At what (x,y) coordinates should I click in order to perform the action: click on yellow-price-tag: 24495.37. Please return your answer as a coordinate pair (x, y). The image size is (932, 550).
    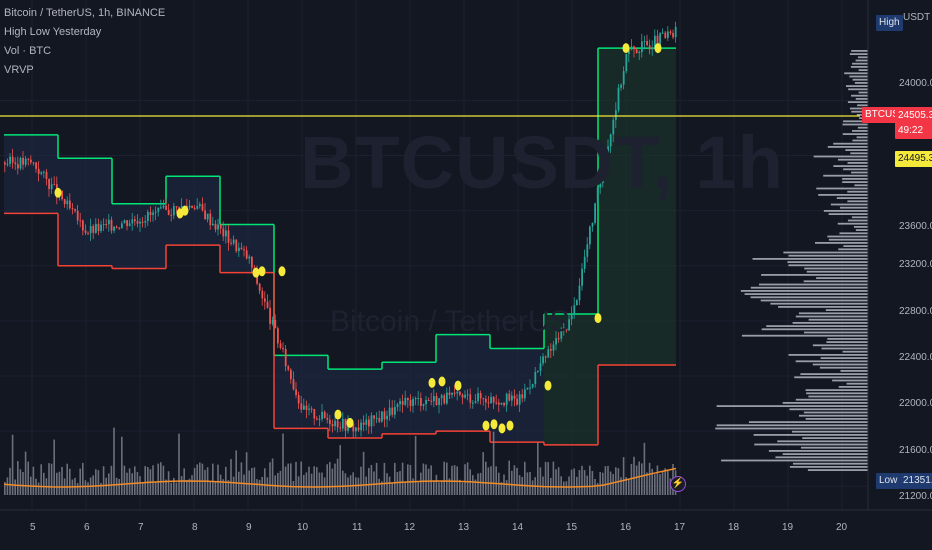
    Looking at the image, I should click on (913, 159).